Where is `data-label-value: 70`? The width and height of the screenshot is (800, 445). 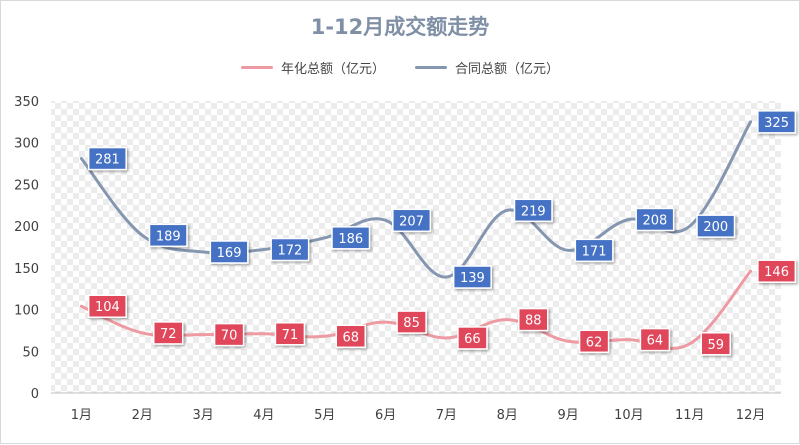
data-label-value: 70 is located at coordinates (229, 336).